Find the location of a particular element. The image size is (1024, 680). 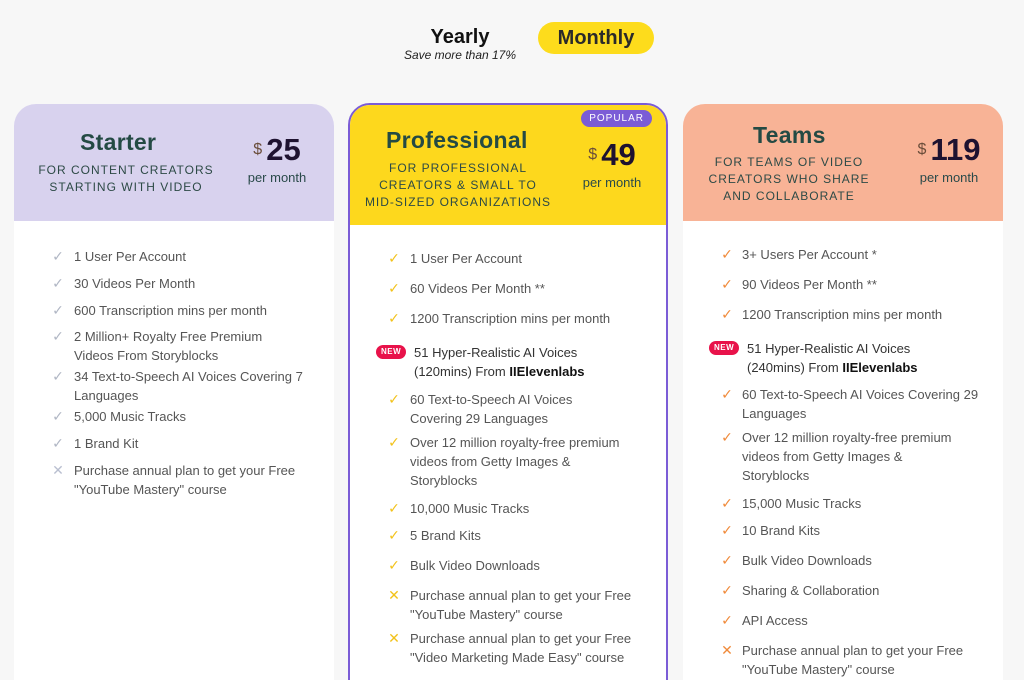

plan-price: $119 per month is located at coordinates (949, 158).